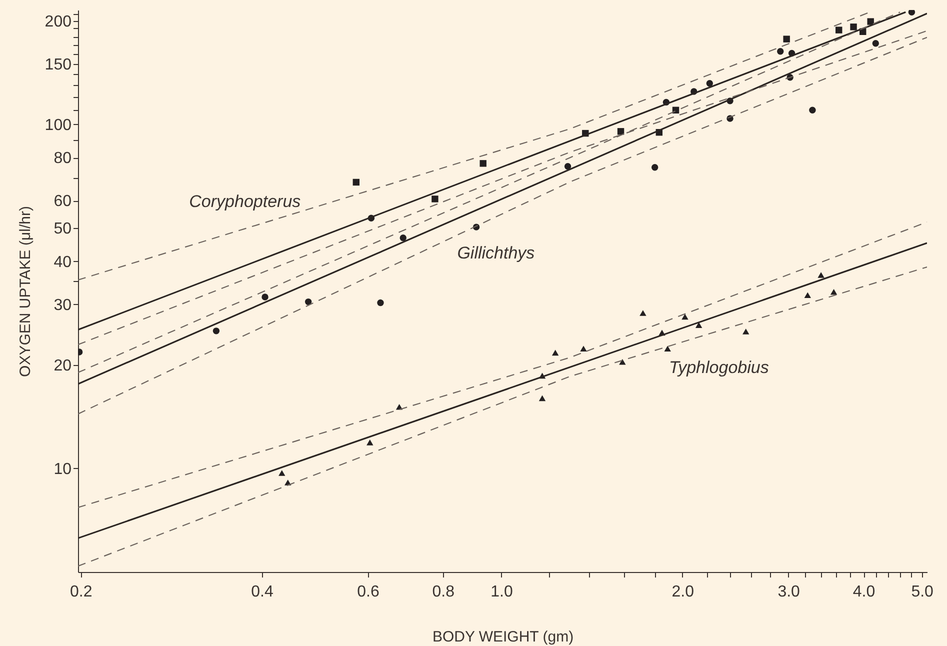 The image size is (947, 646). Describe the element at coordinates (81, 592) in the screenshot. I see `x-tick-label: 0.2` at that location.